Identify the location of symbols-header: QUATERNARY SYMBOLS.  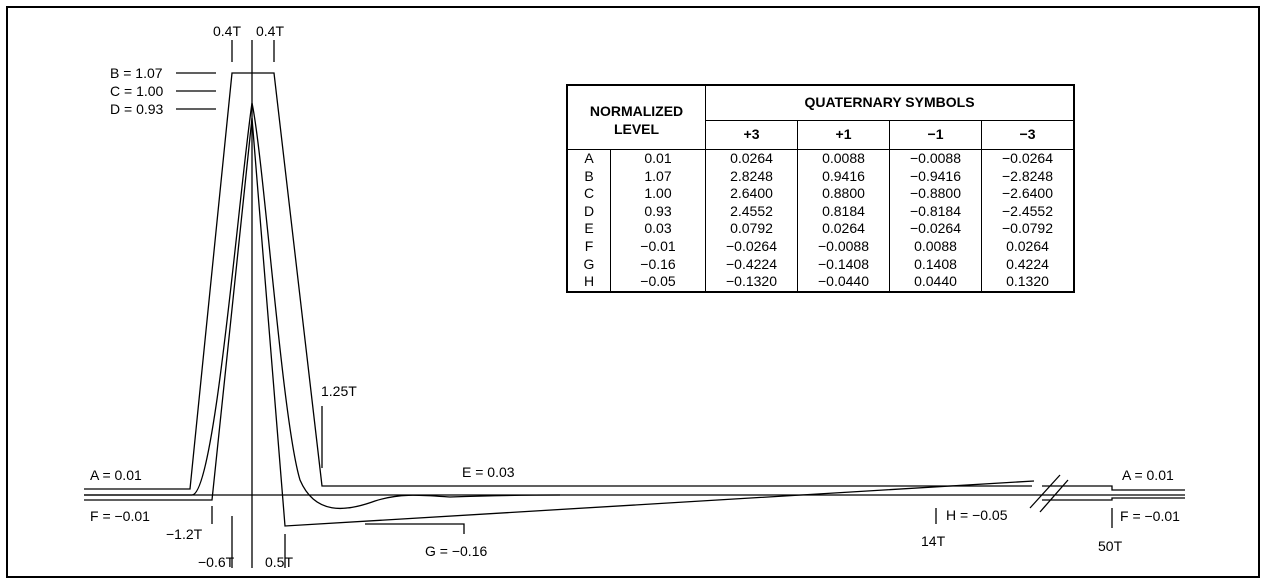
(889, 103).